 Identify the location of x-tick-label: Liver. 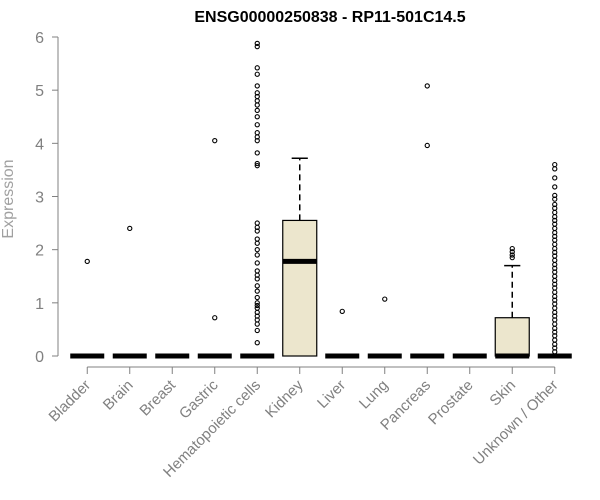
(331, 394).